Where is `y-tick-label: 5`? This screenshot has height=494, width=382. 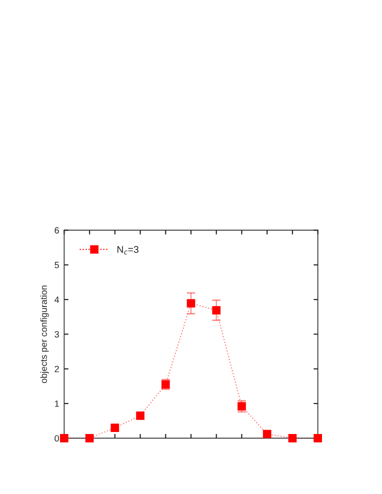 y-tick-label: 5 is located at coordinates (56, 265).